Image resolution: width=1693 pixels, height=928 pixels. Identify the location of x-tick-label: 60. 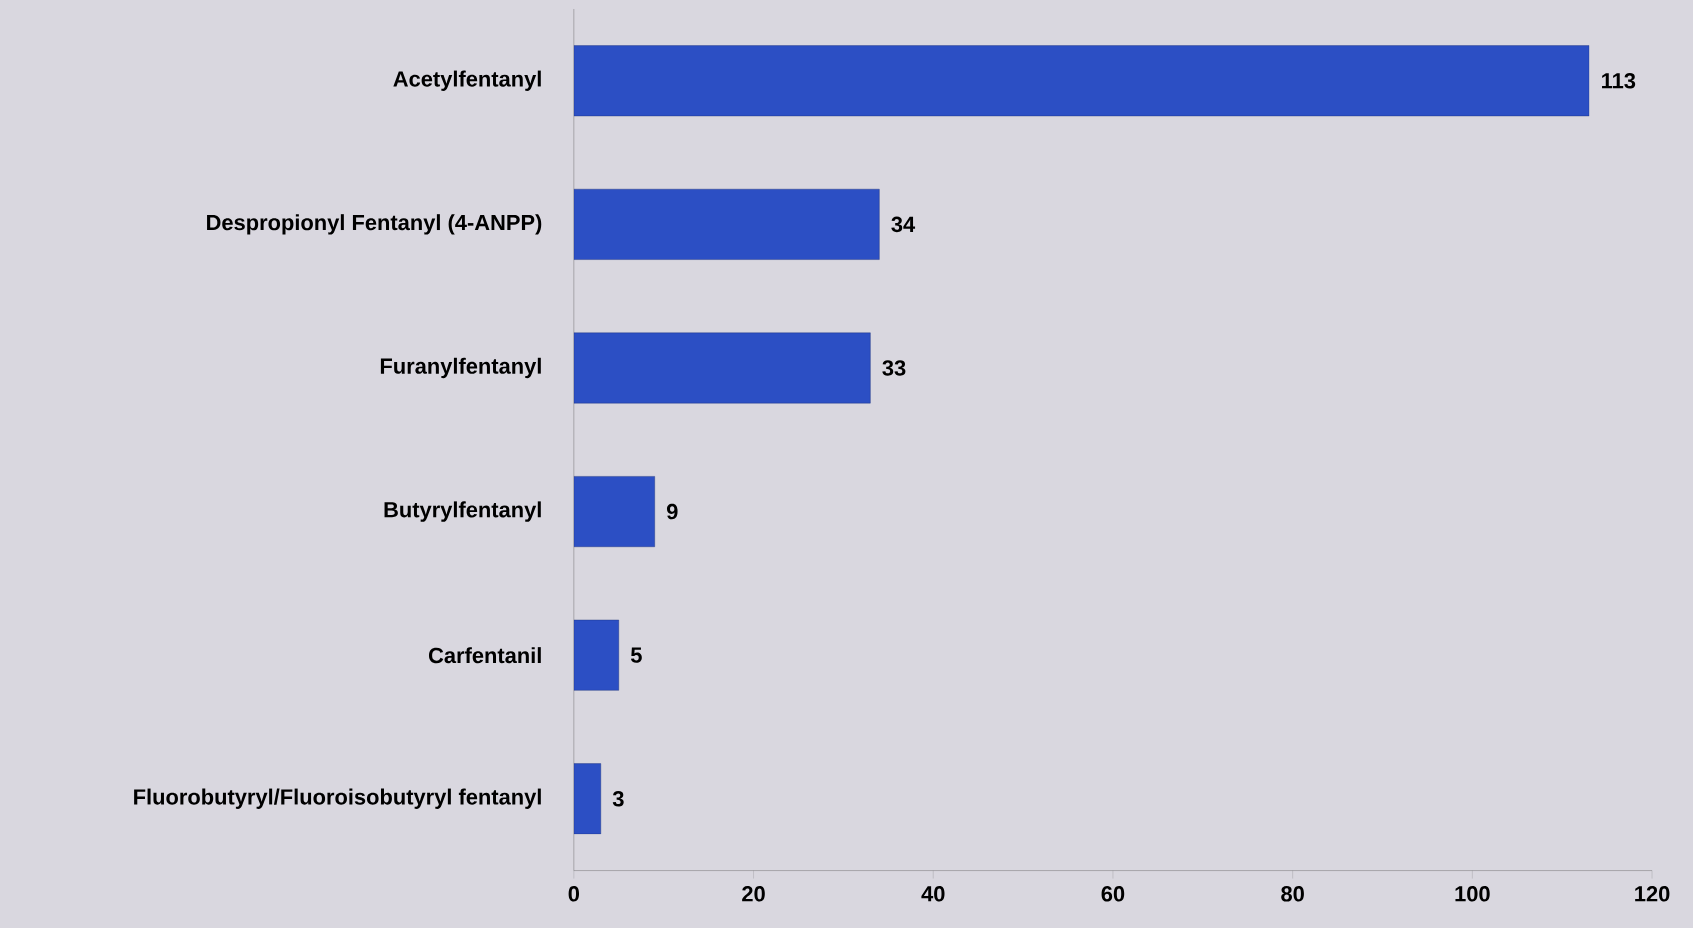
(1113, 893).